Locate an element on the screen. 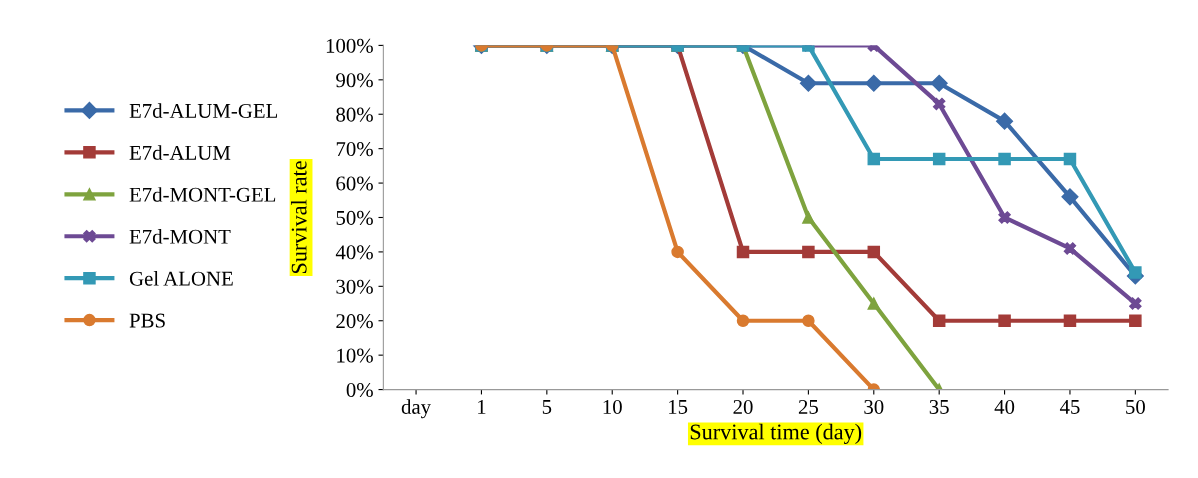 The height and width of the screenshot is (478, 1198). y-axis-title: Survival rate is located at coordinates (298, 217).